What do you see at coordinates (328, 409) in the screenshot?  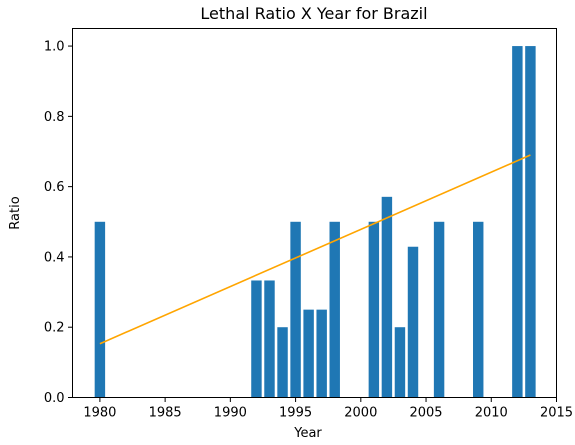 I see `x-axis: 1980 1985 1990 1995 2000 2005 2010 2015` at bounding box center [328, 409].